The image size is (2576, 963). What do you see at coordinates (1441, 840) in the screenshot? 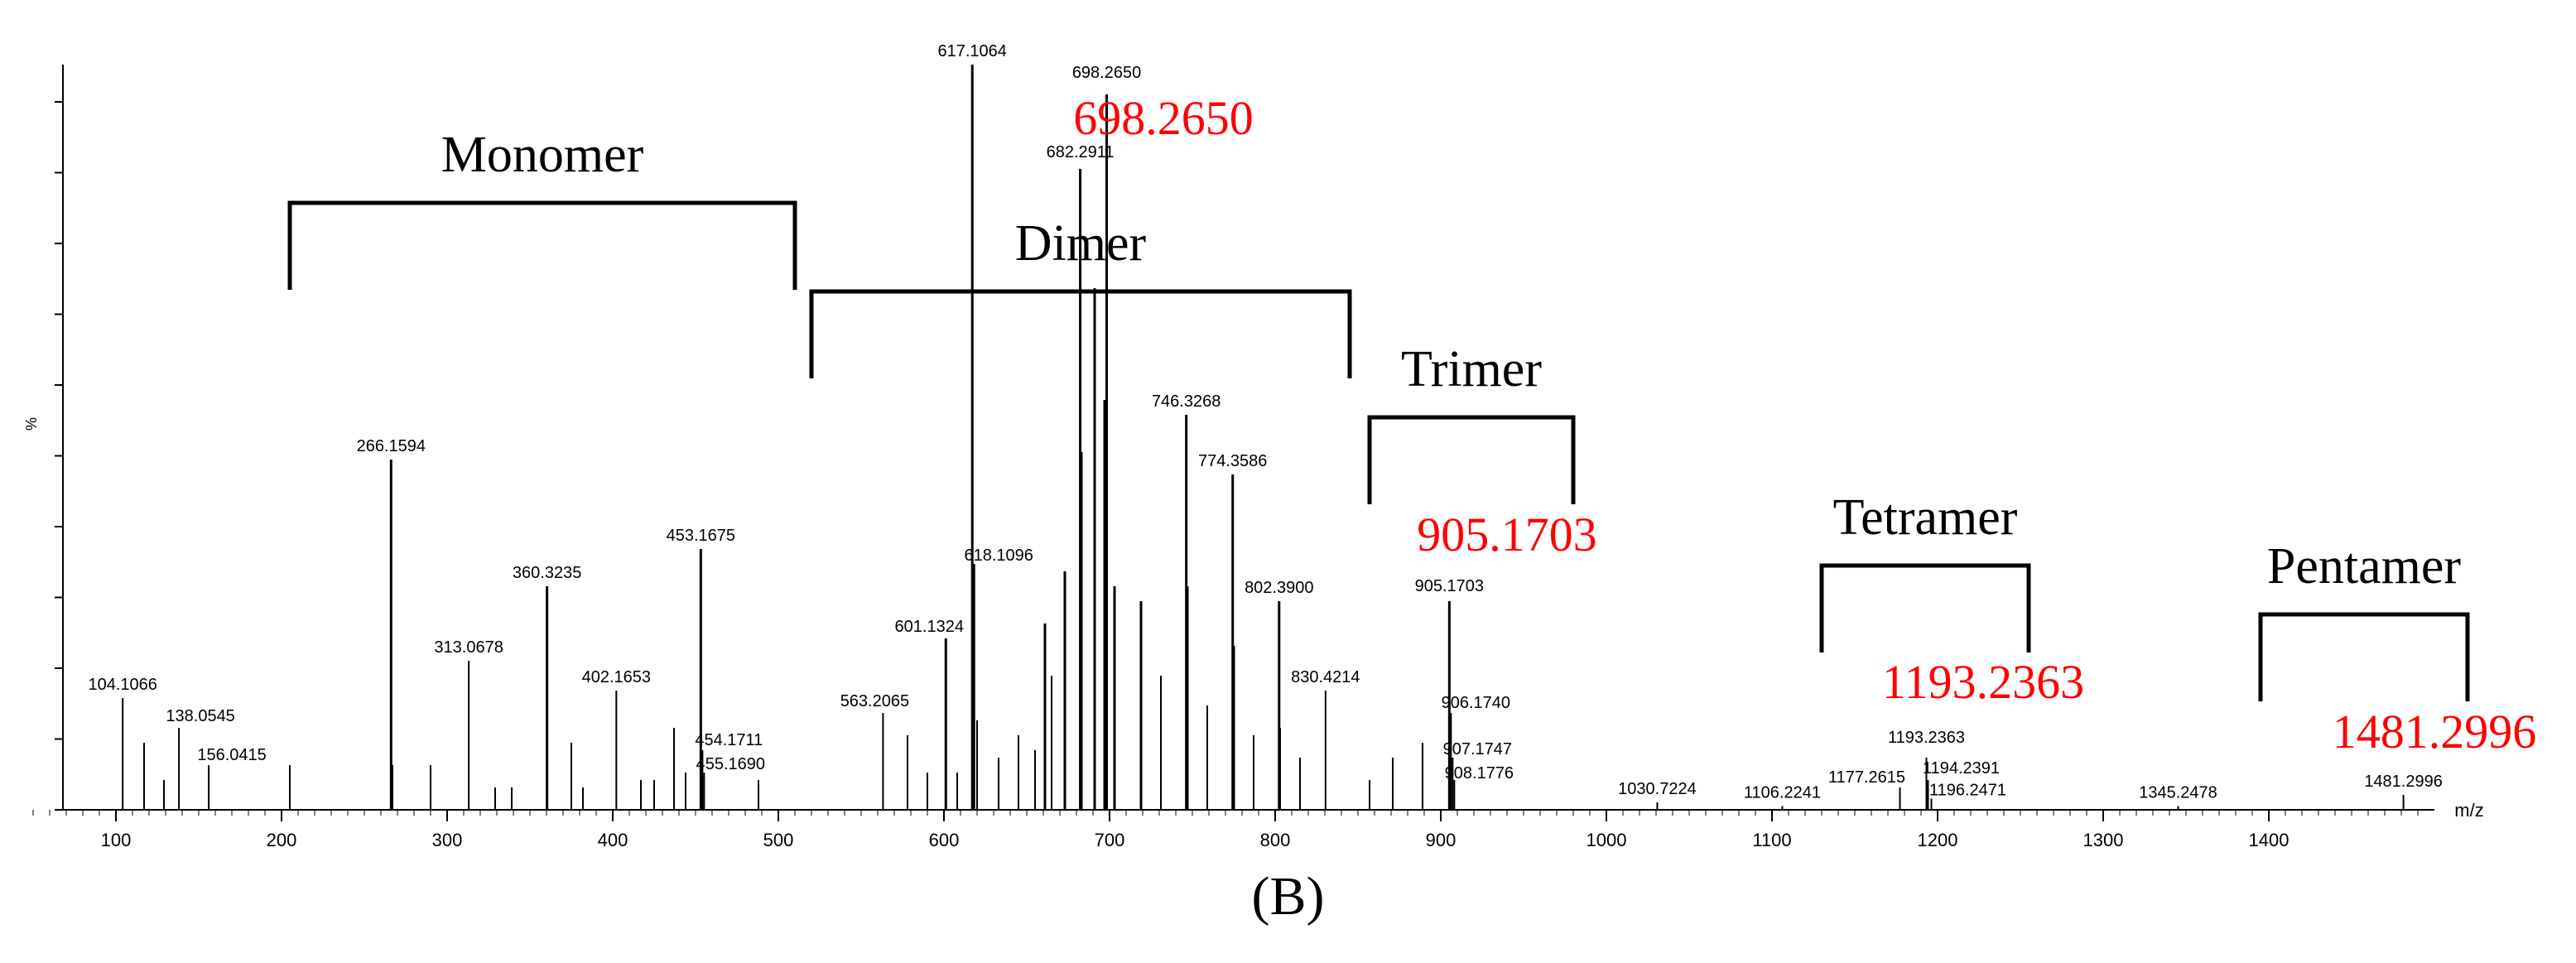
I see `x-tick-label: 900` at bounding box center [1441, 840].